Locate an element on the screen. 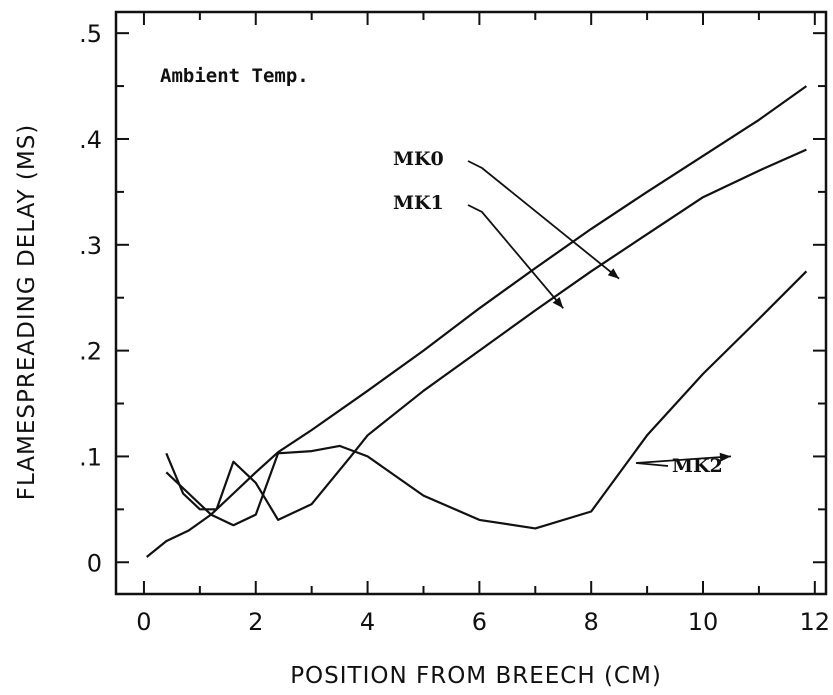  series-arrowhead-mk2 is located at coordinates (725, 457).